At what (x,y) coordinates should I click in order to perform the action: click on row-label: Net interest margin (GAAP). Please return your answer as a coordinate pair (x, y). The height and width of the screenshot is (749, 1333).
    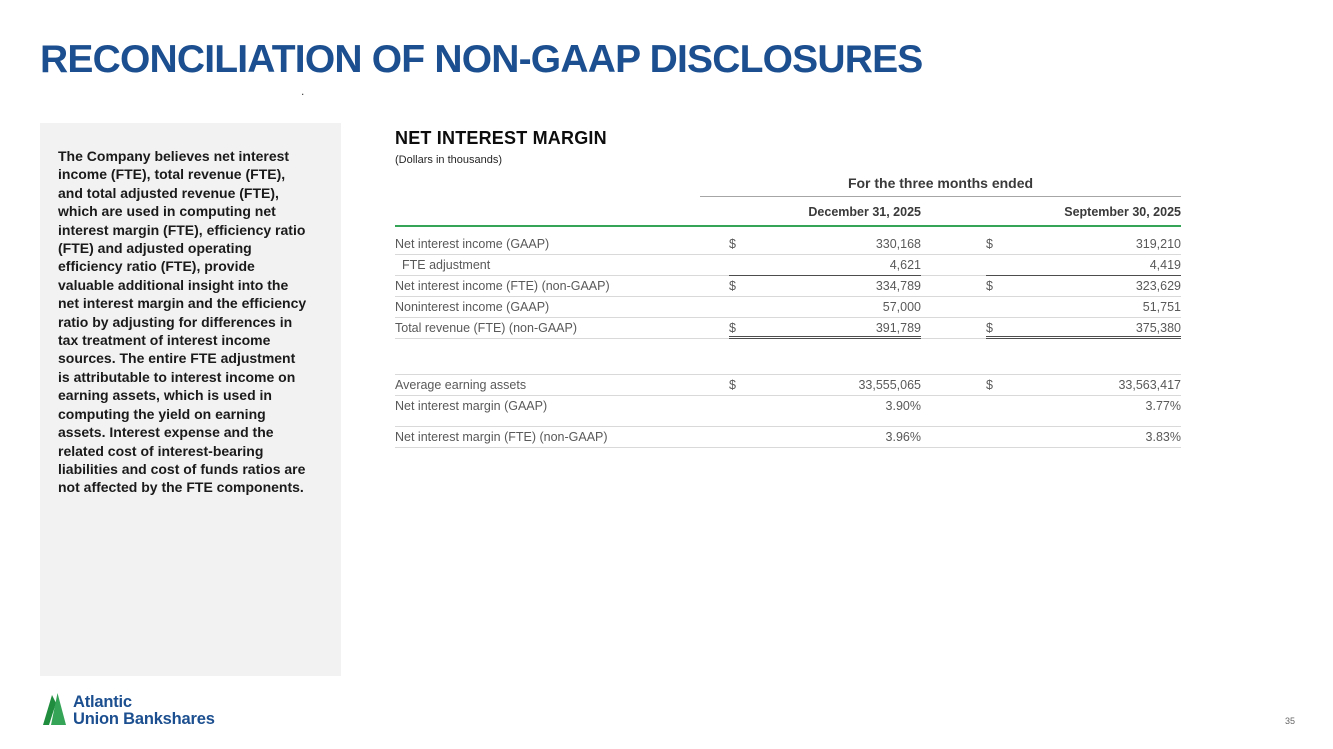
    Looking at the image, I should click on (471, 406).